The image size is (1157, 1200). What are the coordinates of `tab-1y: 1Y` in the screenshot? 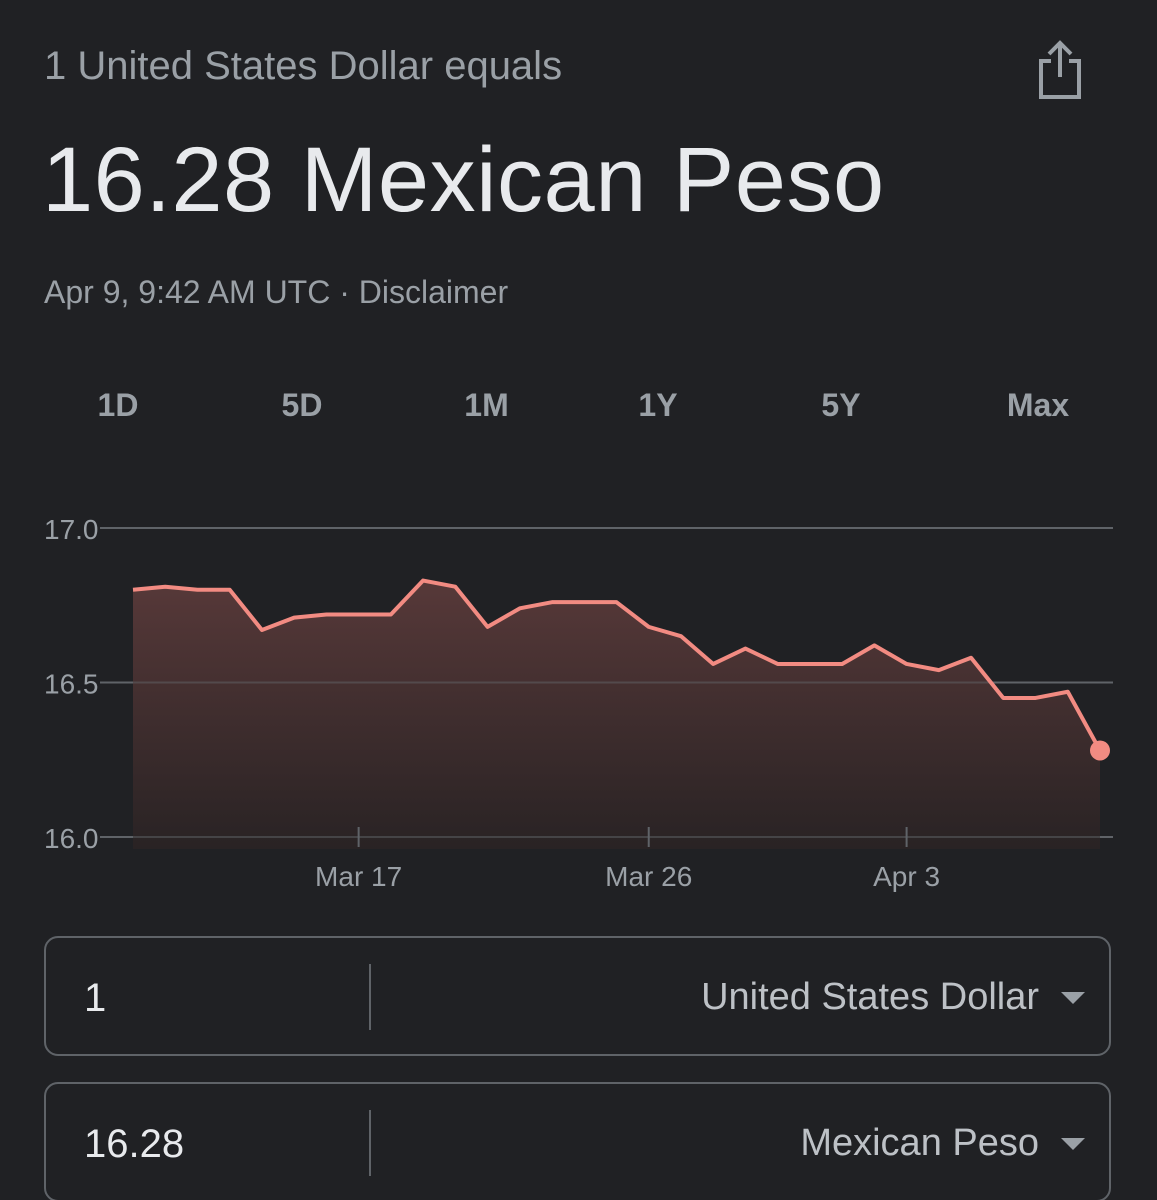 It's located at (658, 405).